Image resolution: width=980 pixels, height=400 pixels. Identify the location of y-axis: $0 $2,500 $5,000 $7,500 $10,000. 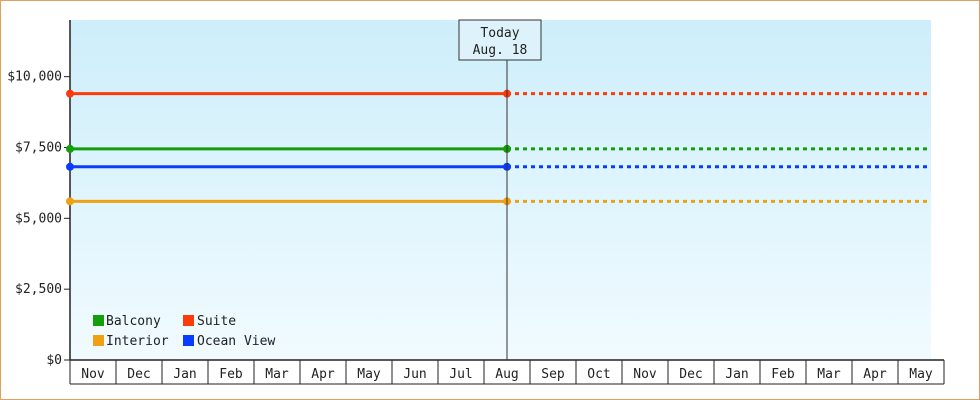
(39, 194).